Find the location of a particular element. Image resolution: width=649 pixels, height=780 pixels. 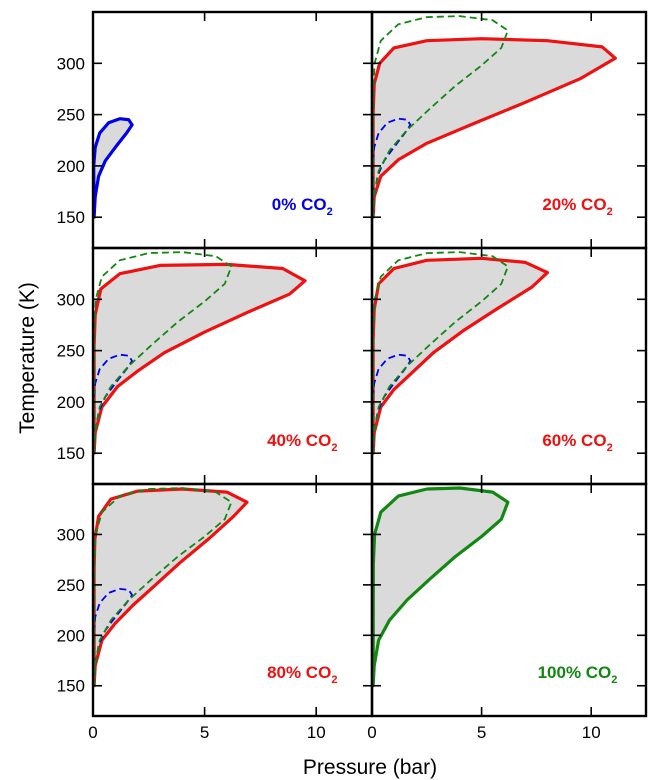

region-60pct is located at coordinates (460, 355).